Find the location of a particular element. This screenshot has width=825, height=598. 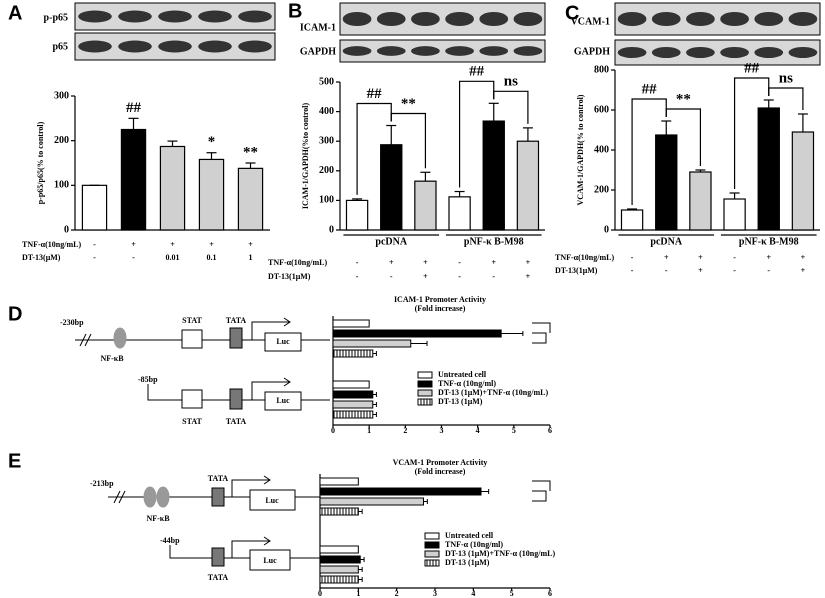

element-label: Luc is located at coordinates (283, 400).